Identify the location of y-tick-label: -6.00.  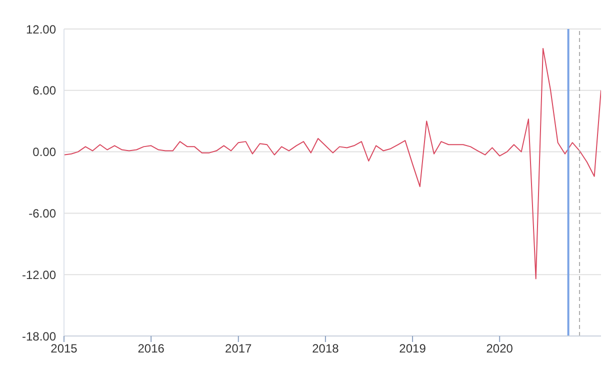
(42, 213).